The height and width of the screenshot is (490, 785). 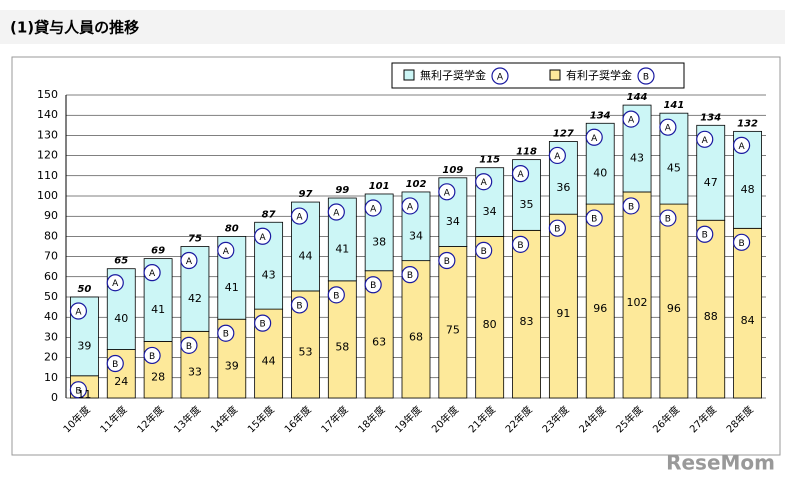 I want to click on value-label: 83, so click(x=527, y=321).